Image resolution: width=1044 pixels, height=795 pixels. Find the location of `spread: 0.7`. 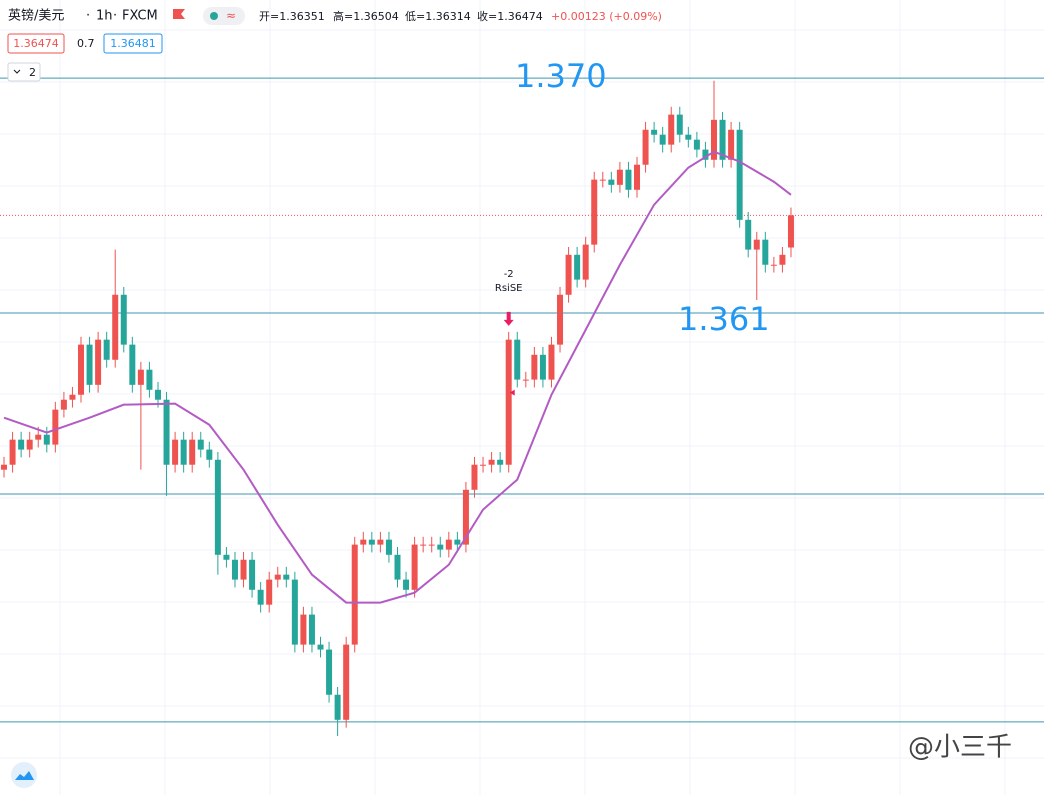

spread: 0.7 is located at coordinates (86, 43).